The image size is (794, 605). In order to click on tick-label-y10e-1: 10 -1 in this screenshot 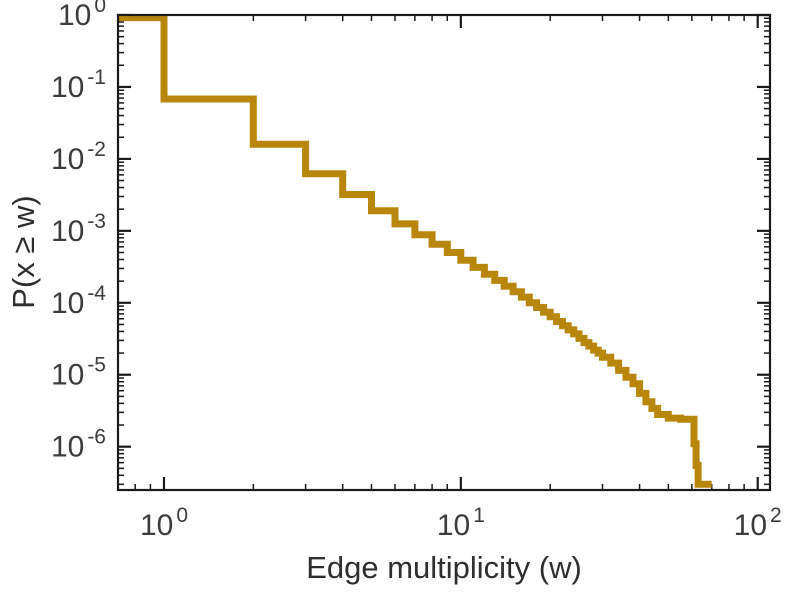, I will do `click(78, 85)`.